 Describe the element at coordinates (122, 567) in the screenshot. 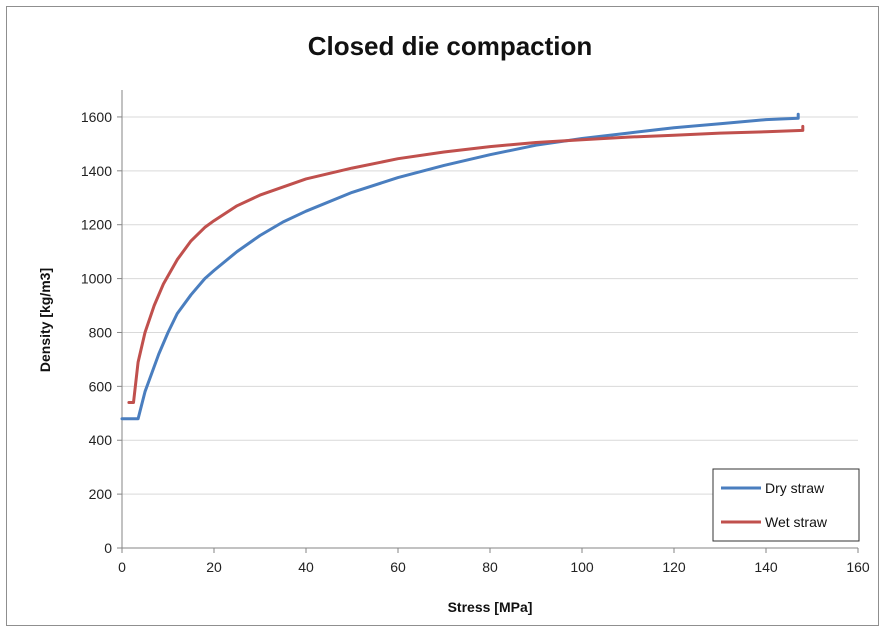

I see `x-tick-label-0: 0` at that location.